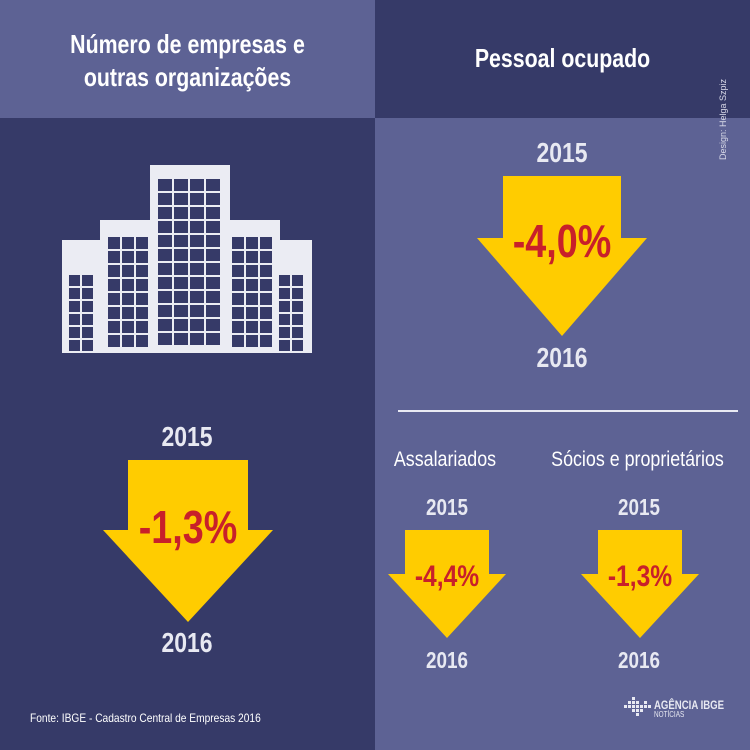  What do you see at coordinates (447, 507) in the screenshot?
I see `salaried-year-from: 2015` at bounding box center [447, 507].